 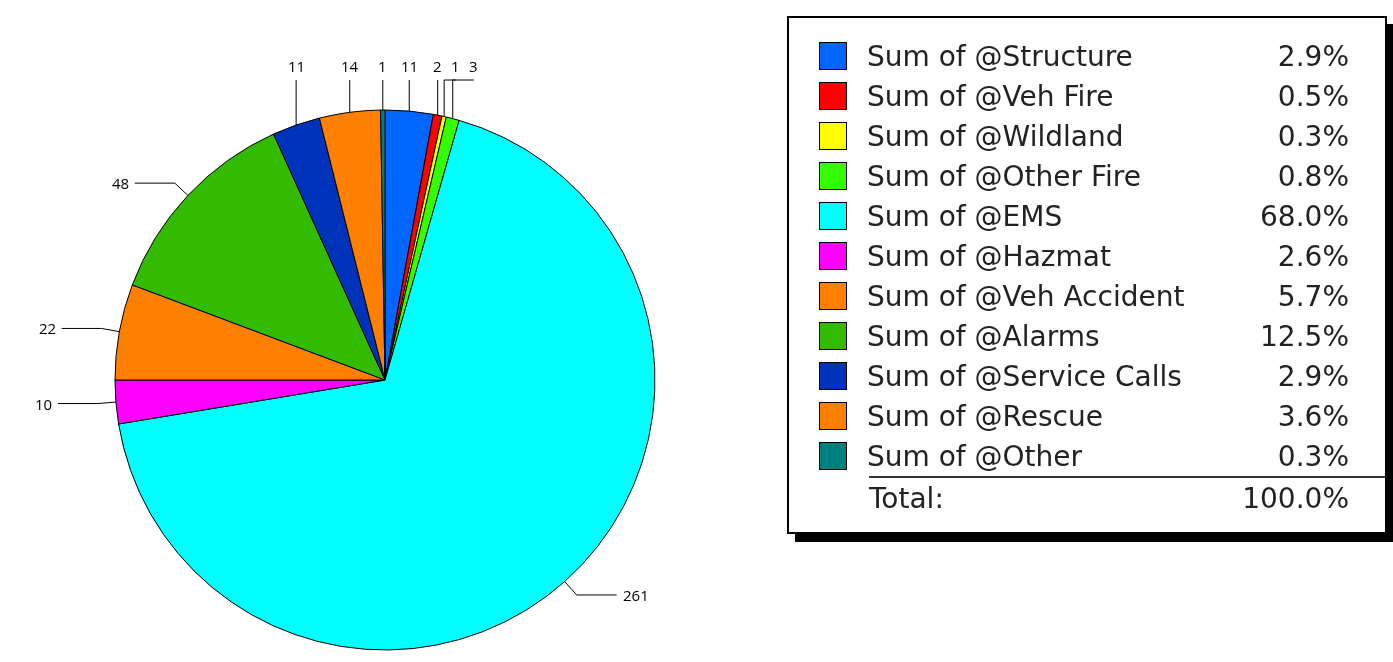 I want to click on legend-label: Sum of @Veh Fire, so click(x=991, y=96).